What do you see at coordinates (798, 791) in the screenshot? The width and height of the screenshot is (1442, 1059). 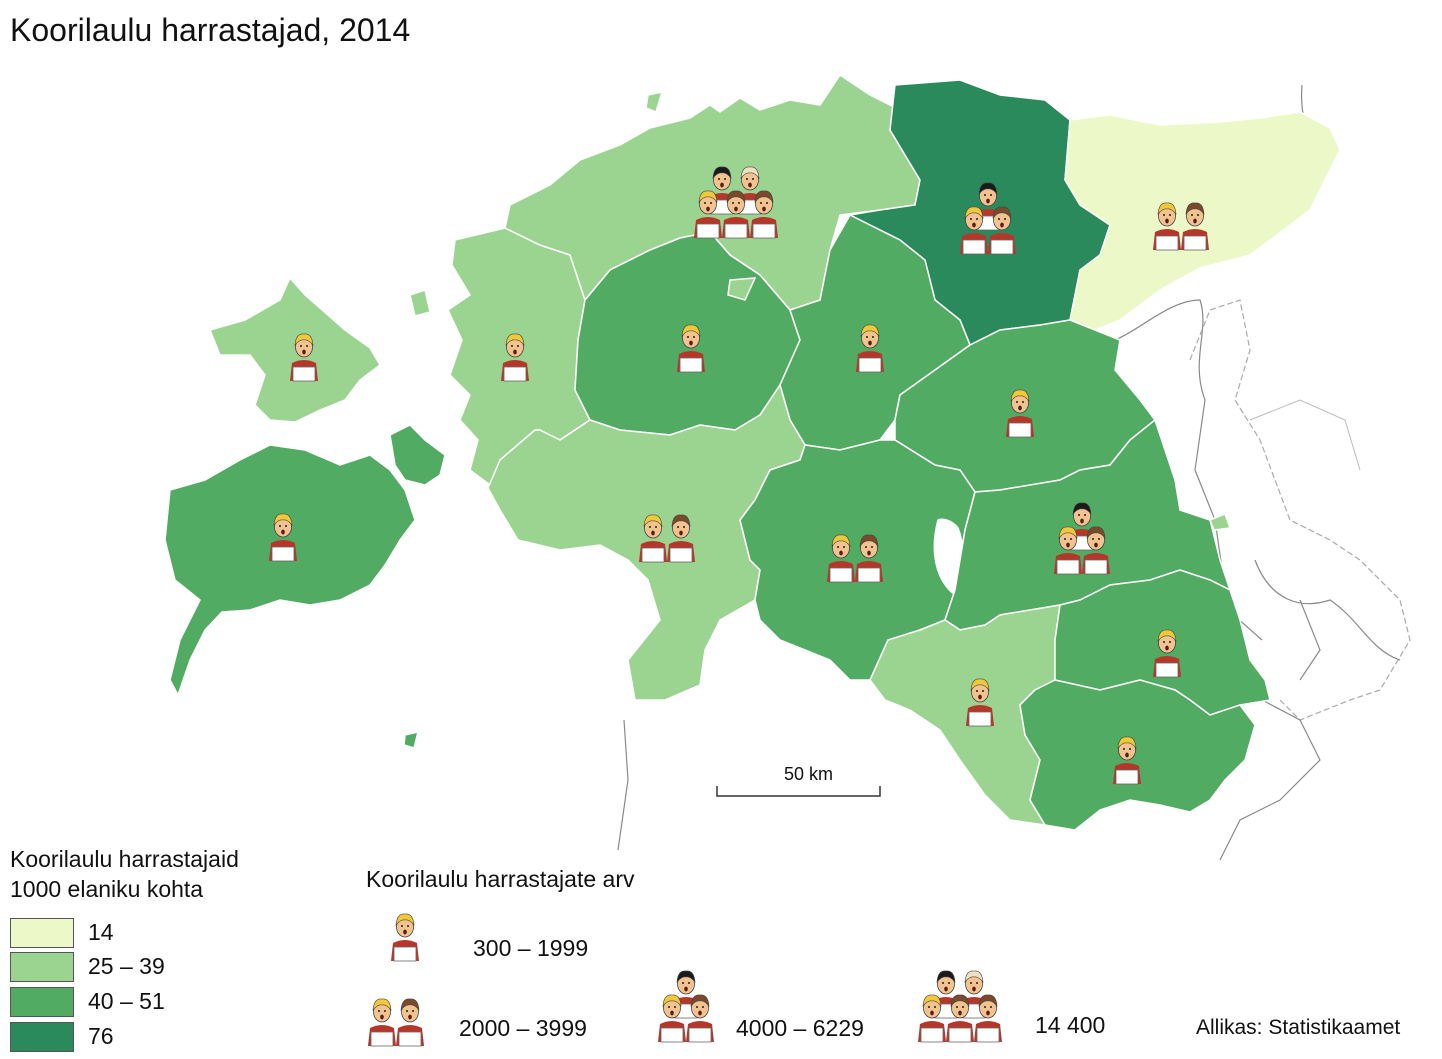 I see `scale-bar` at bounding box center [798, 791].